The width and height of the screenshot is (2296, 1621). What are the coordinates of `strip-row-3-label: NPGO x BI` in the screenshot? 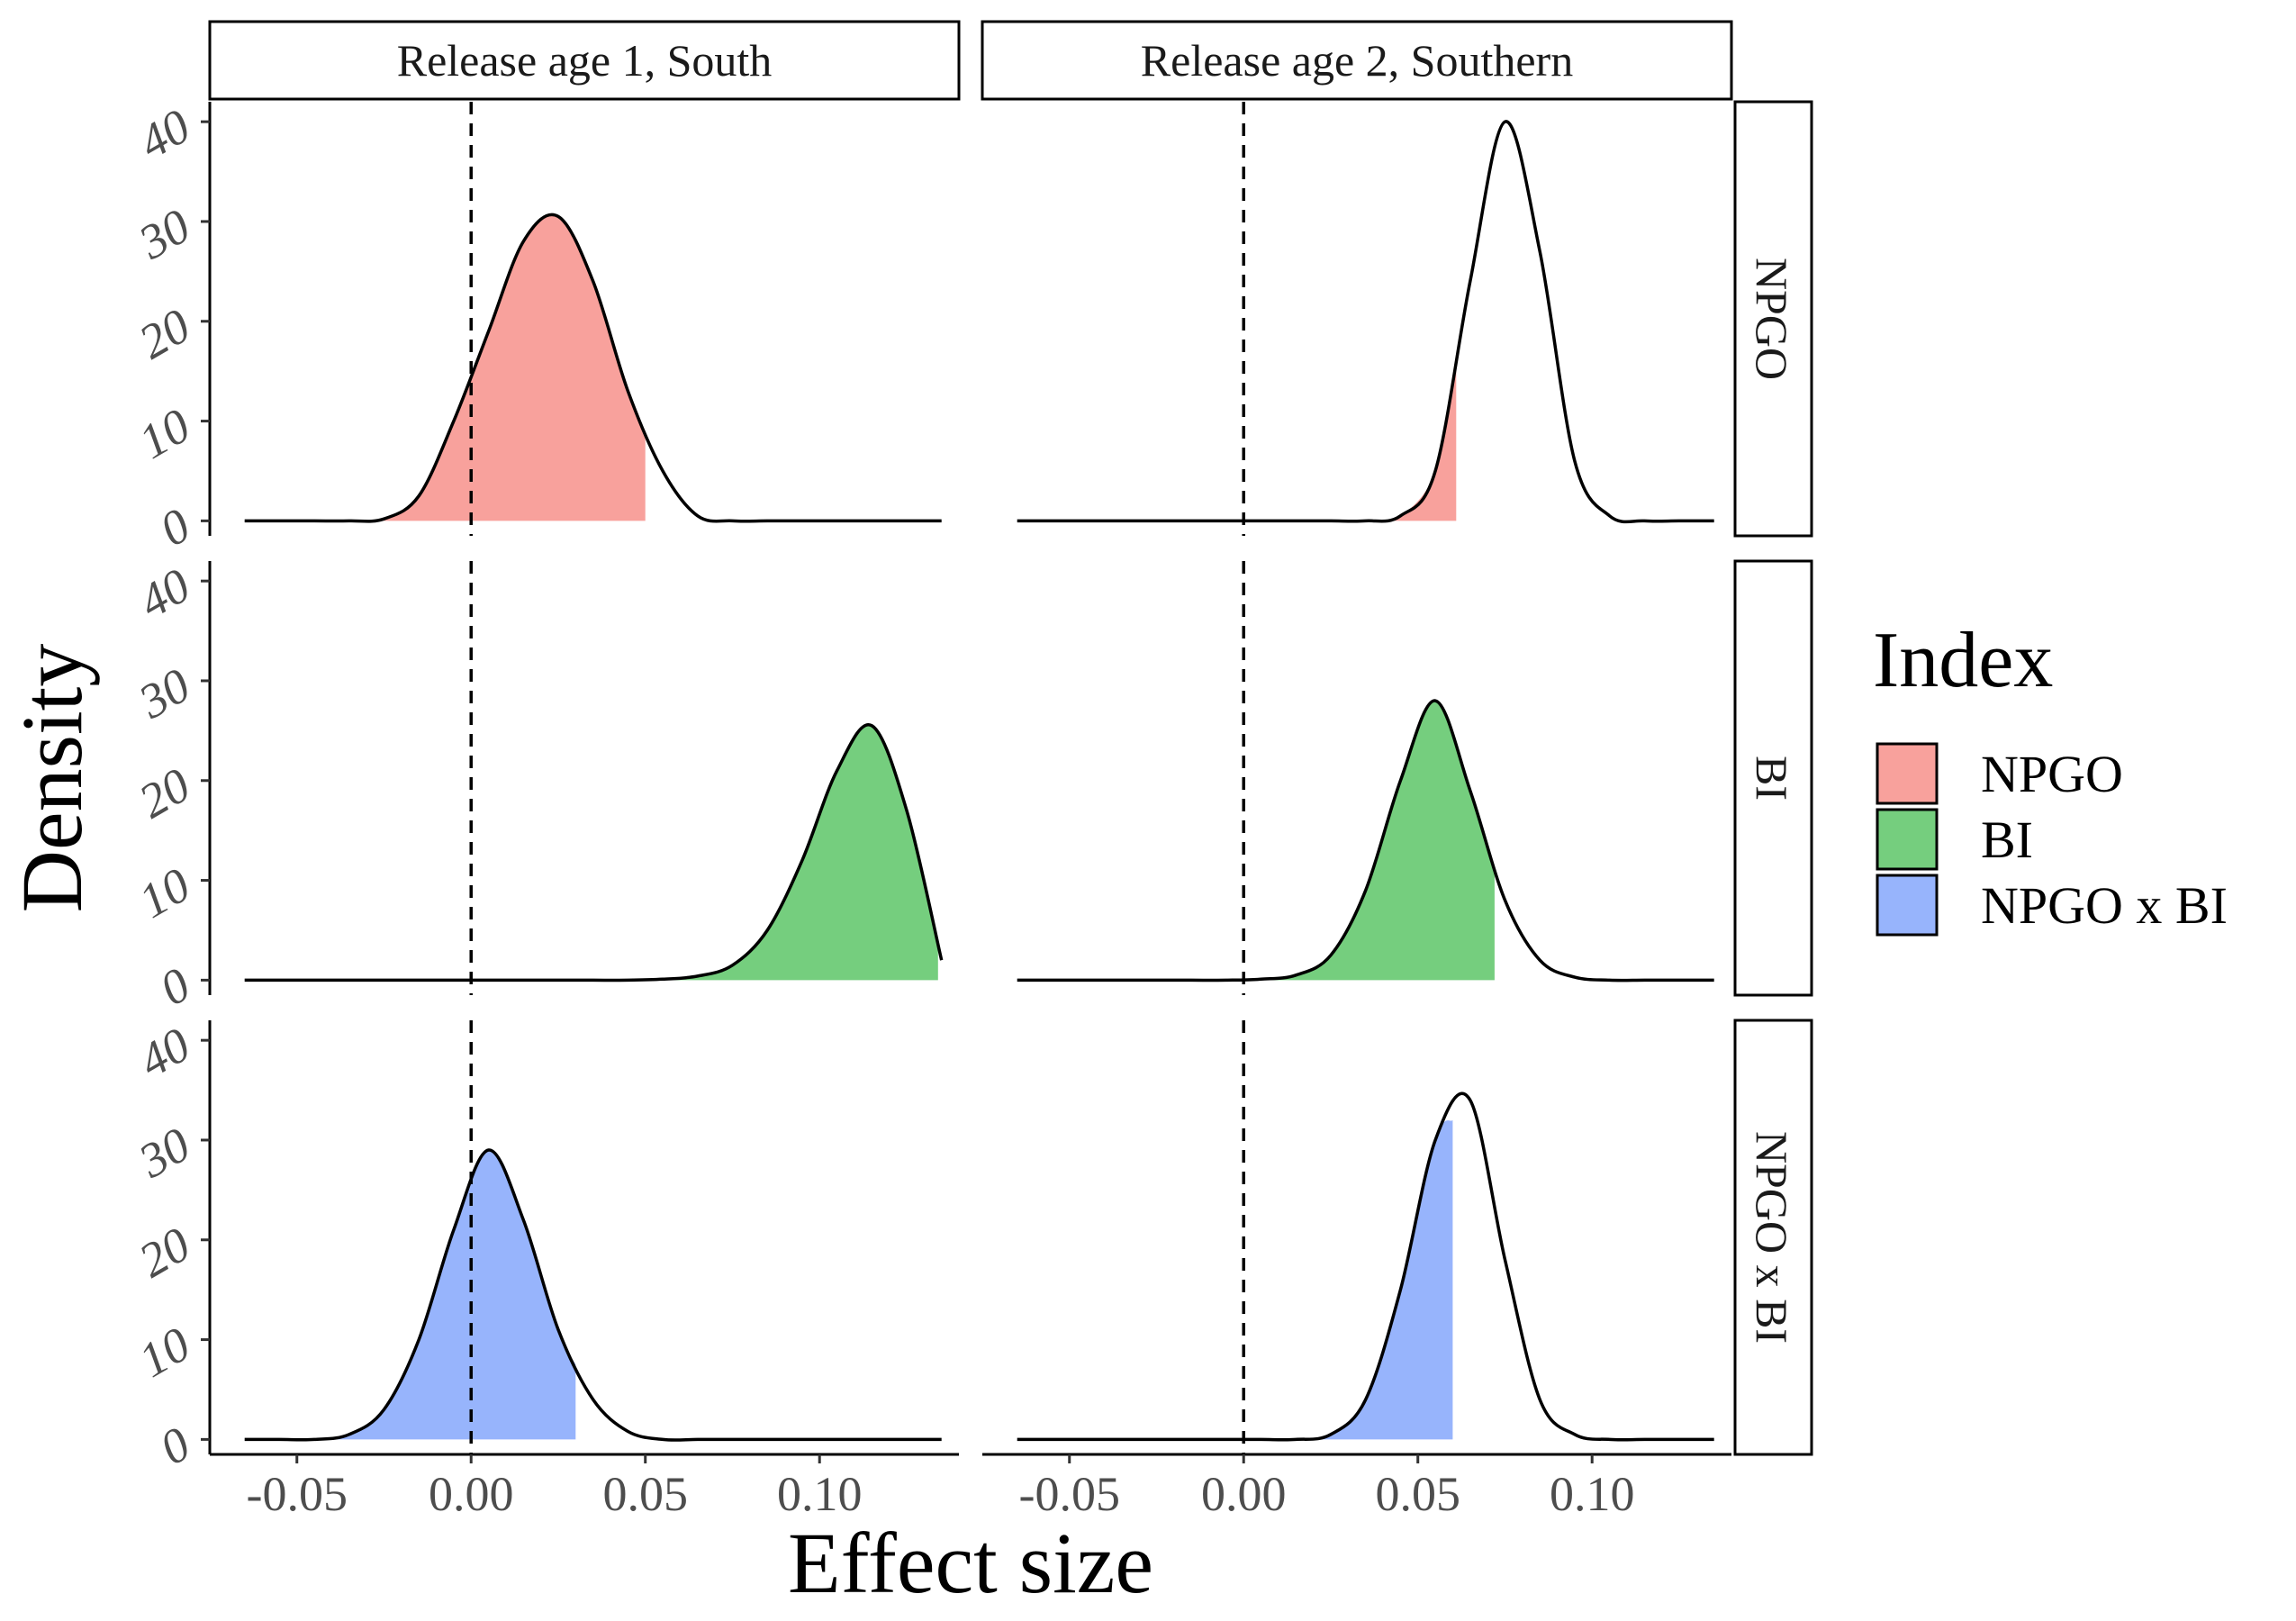 It's located at (1772, 1237).